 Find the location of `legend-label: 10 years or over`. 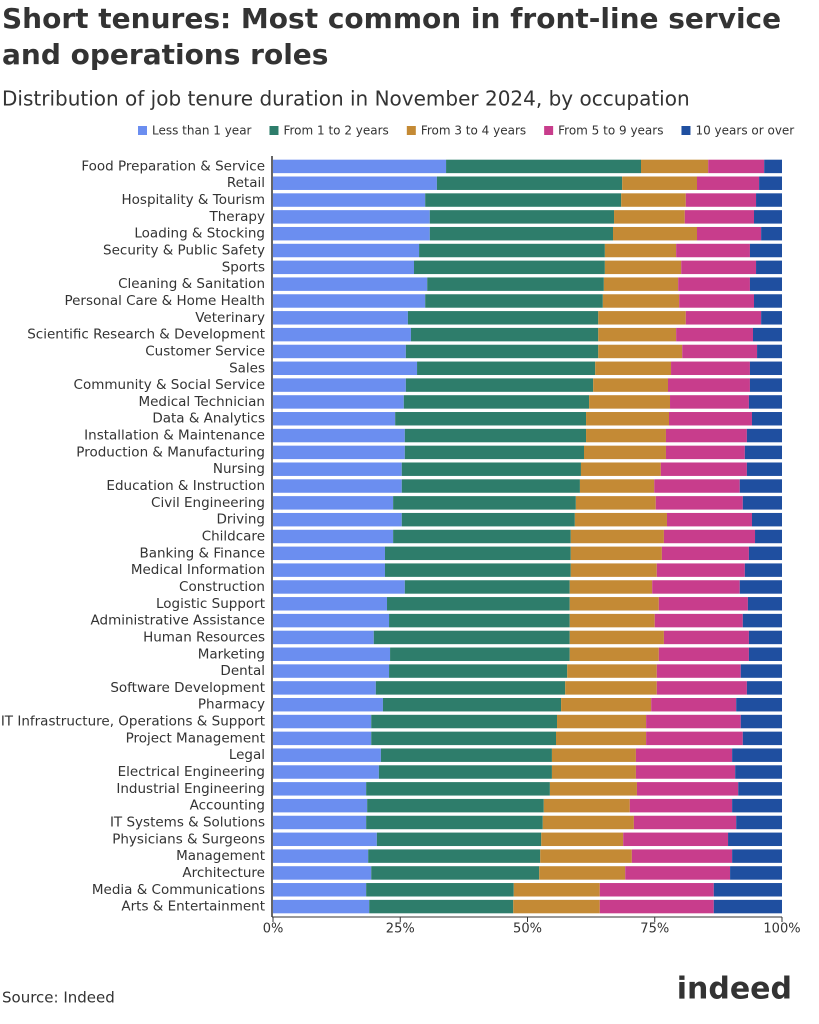

legend-label: 10 years or over is located at coordinates (744, 131).